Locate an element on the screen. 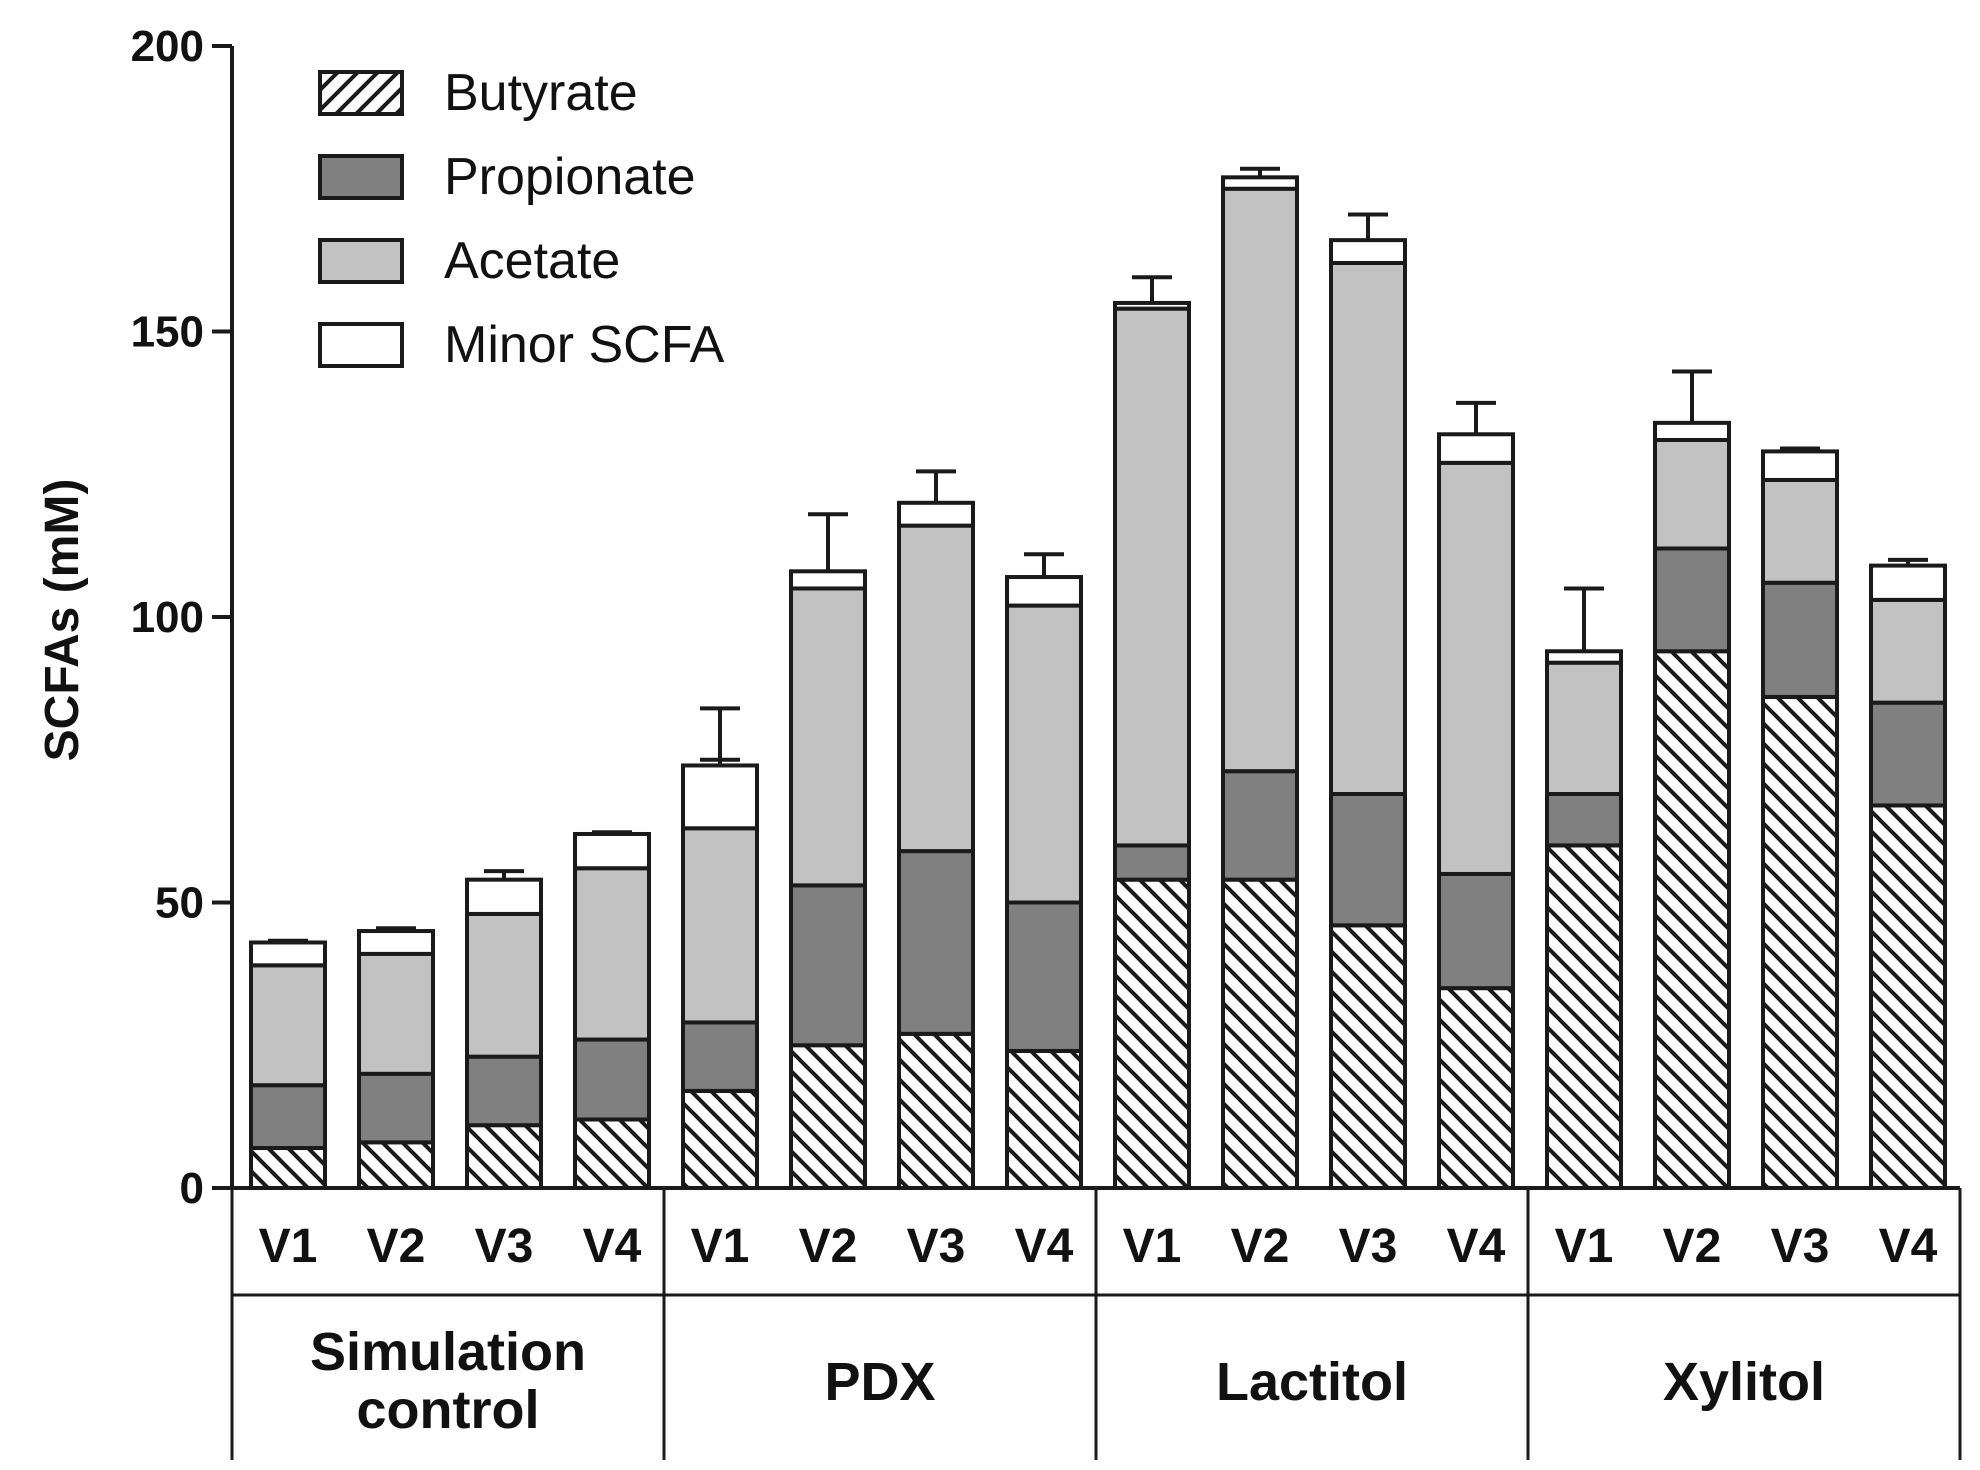  bar-butyrate-3-v4 is located at coordinates (1908, 996).